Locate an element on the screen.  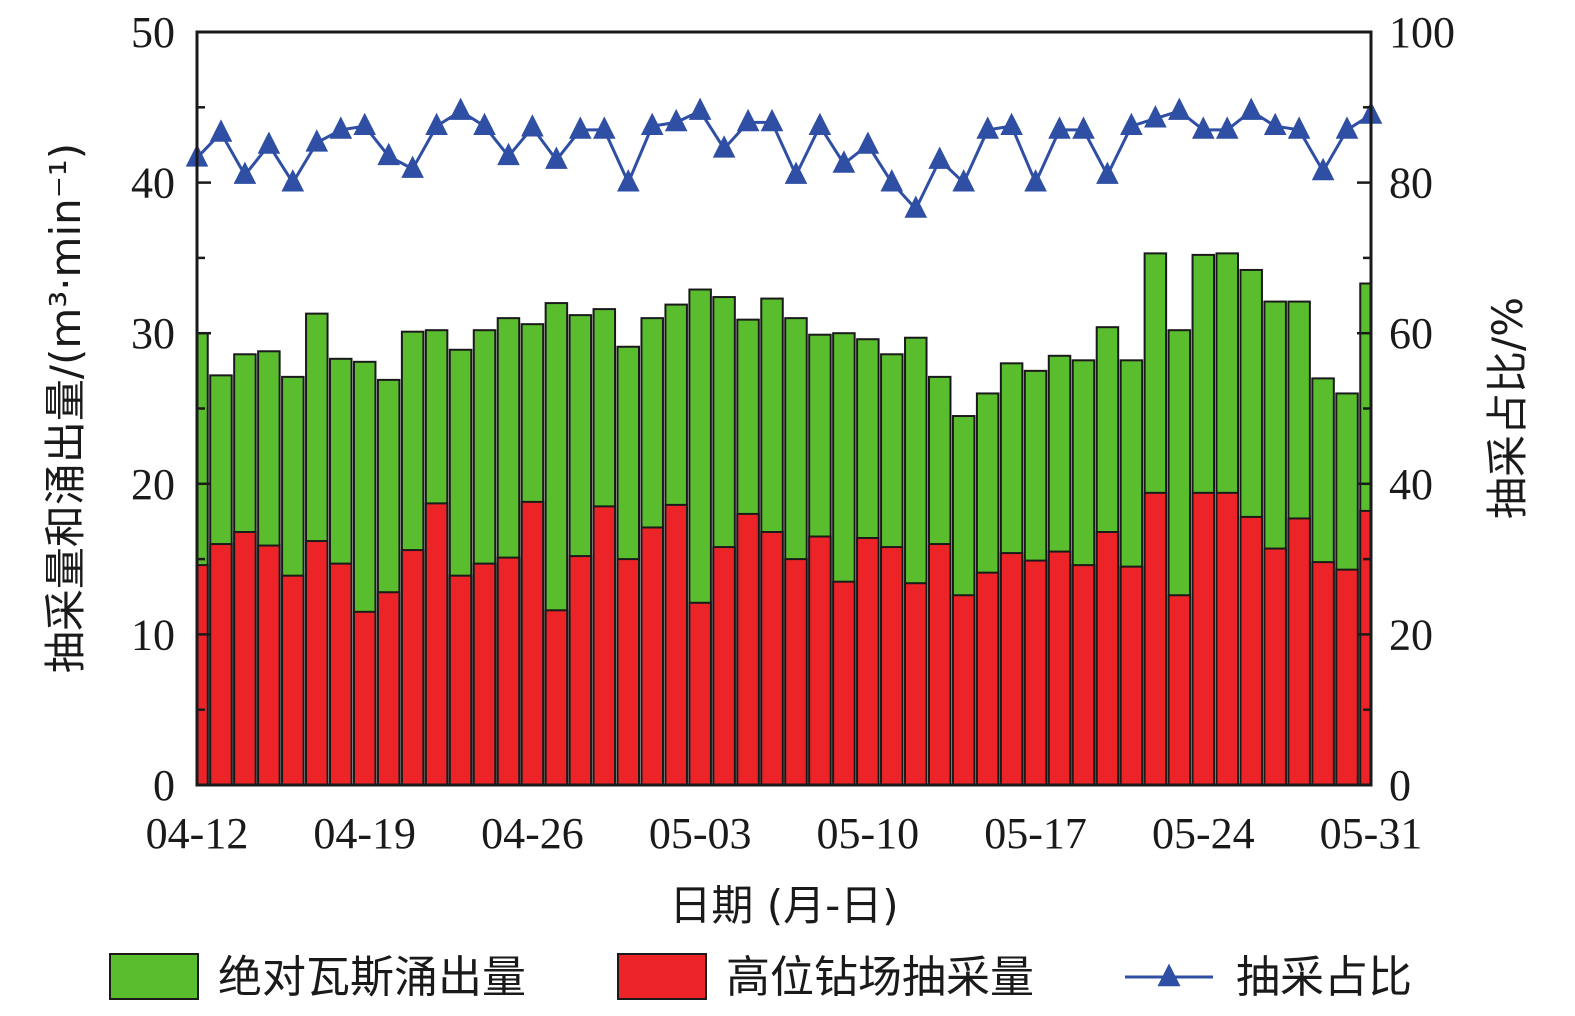
y-tick-label-left: 50 is located at coordinates (153, 32).